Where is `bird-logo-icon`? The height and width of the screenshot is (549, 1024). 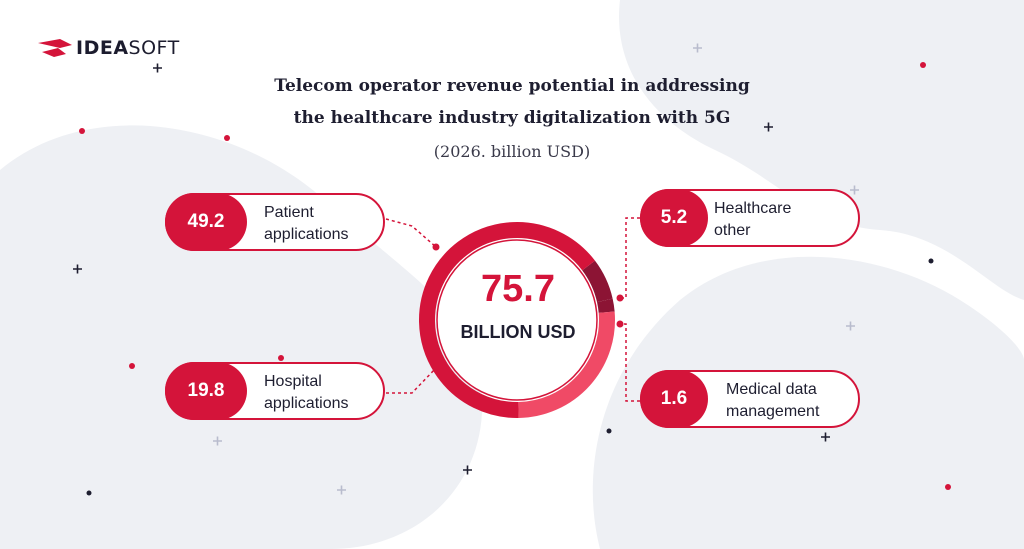
bird-logo-icon is located at coordinates (55, 48).